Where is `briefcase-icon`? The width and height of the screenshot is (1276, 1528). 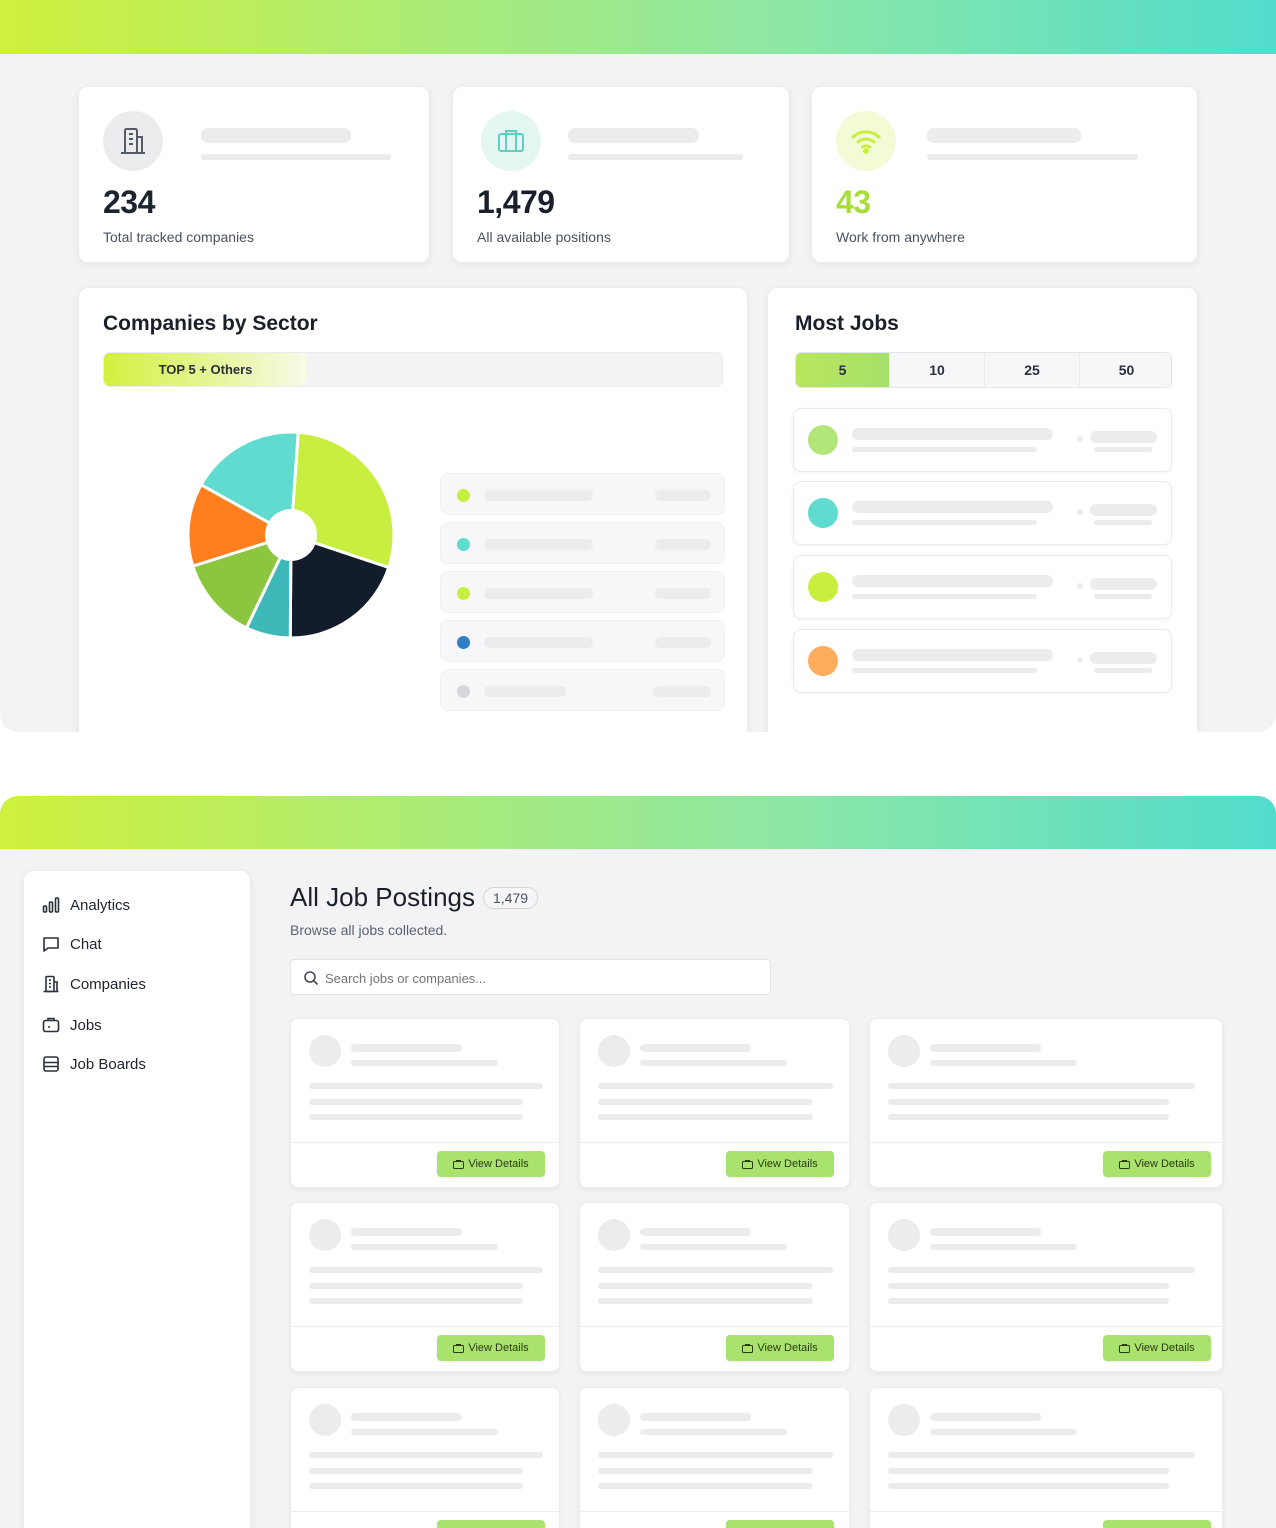 briefcase-icon is located at coordinates (511, 141).